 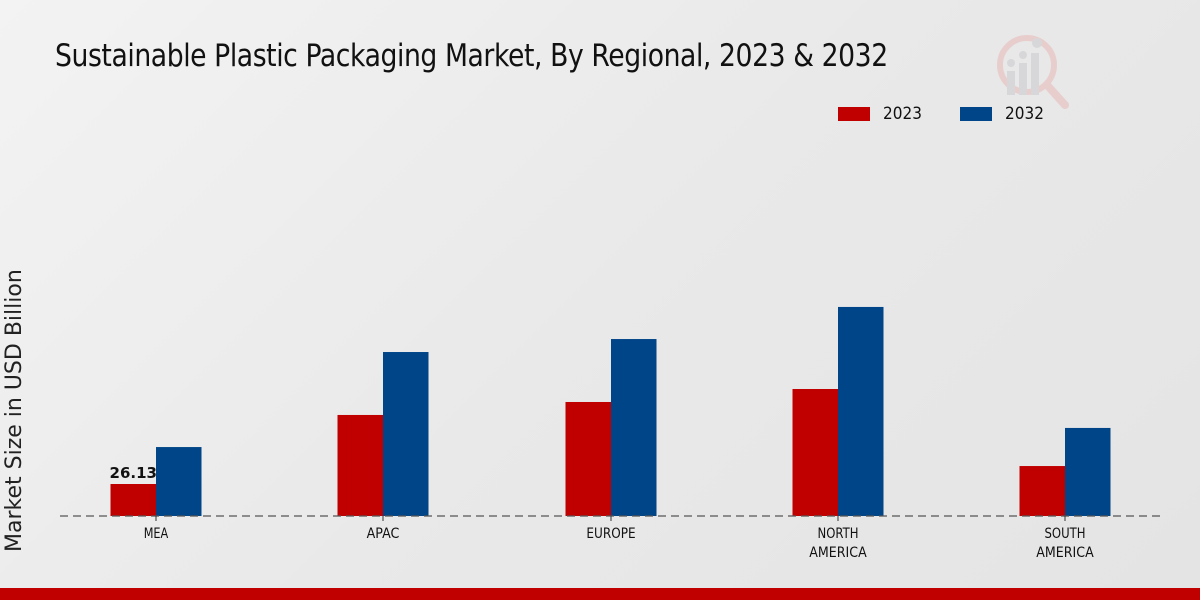 I want to click on legend-item-2023: 2023, so click(x=882, y=114).